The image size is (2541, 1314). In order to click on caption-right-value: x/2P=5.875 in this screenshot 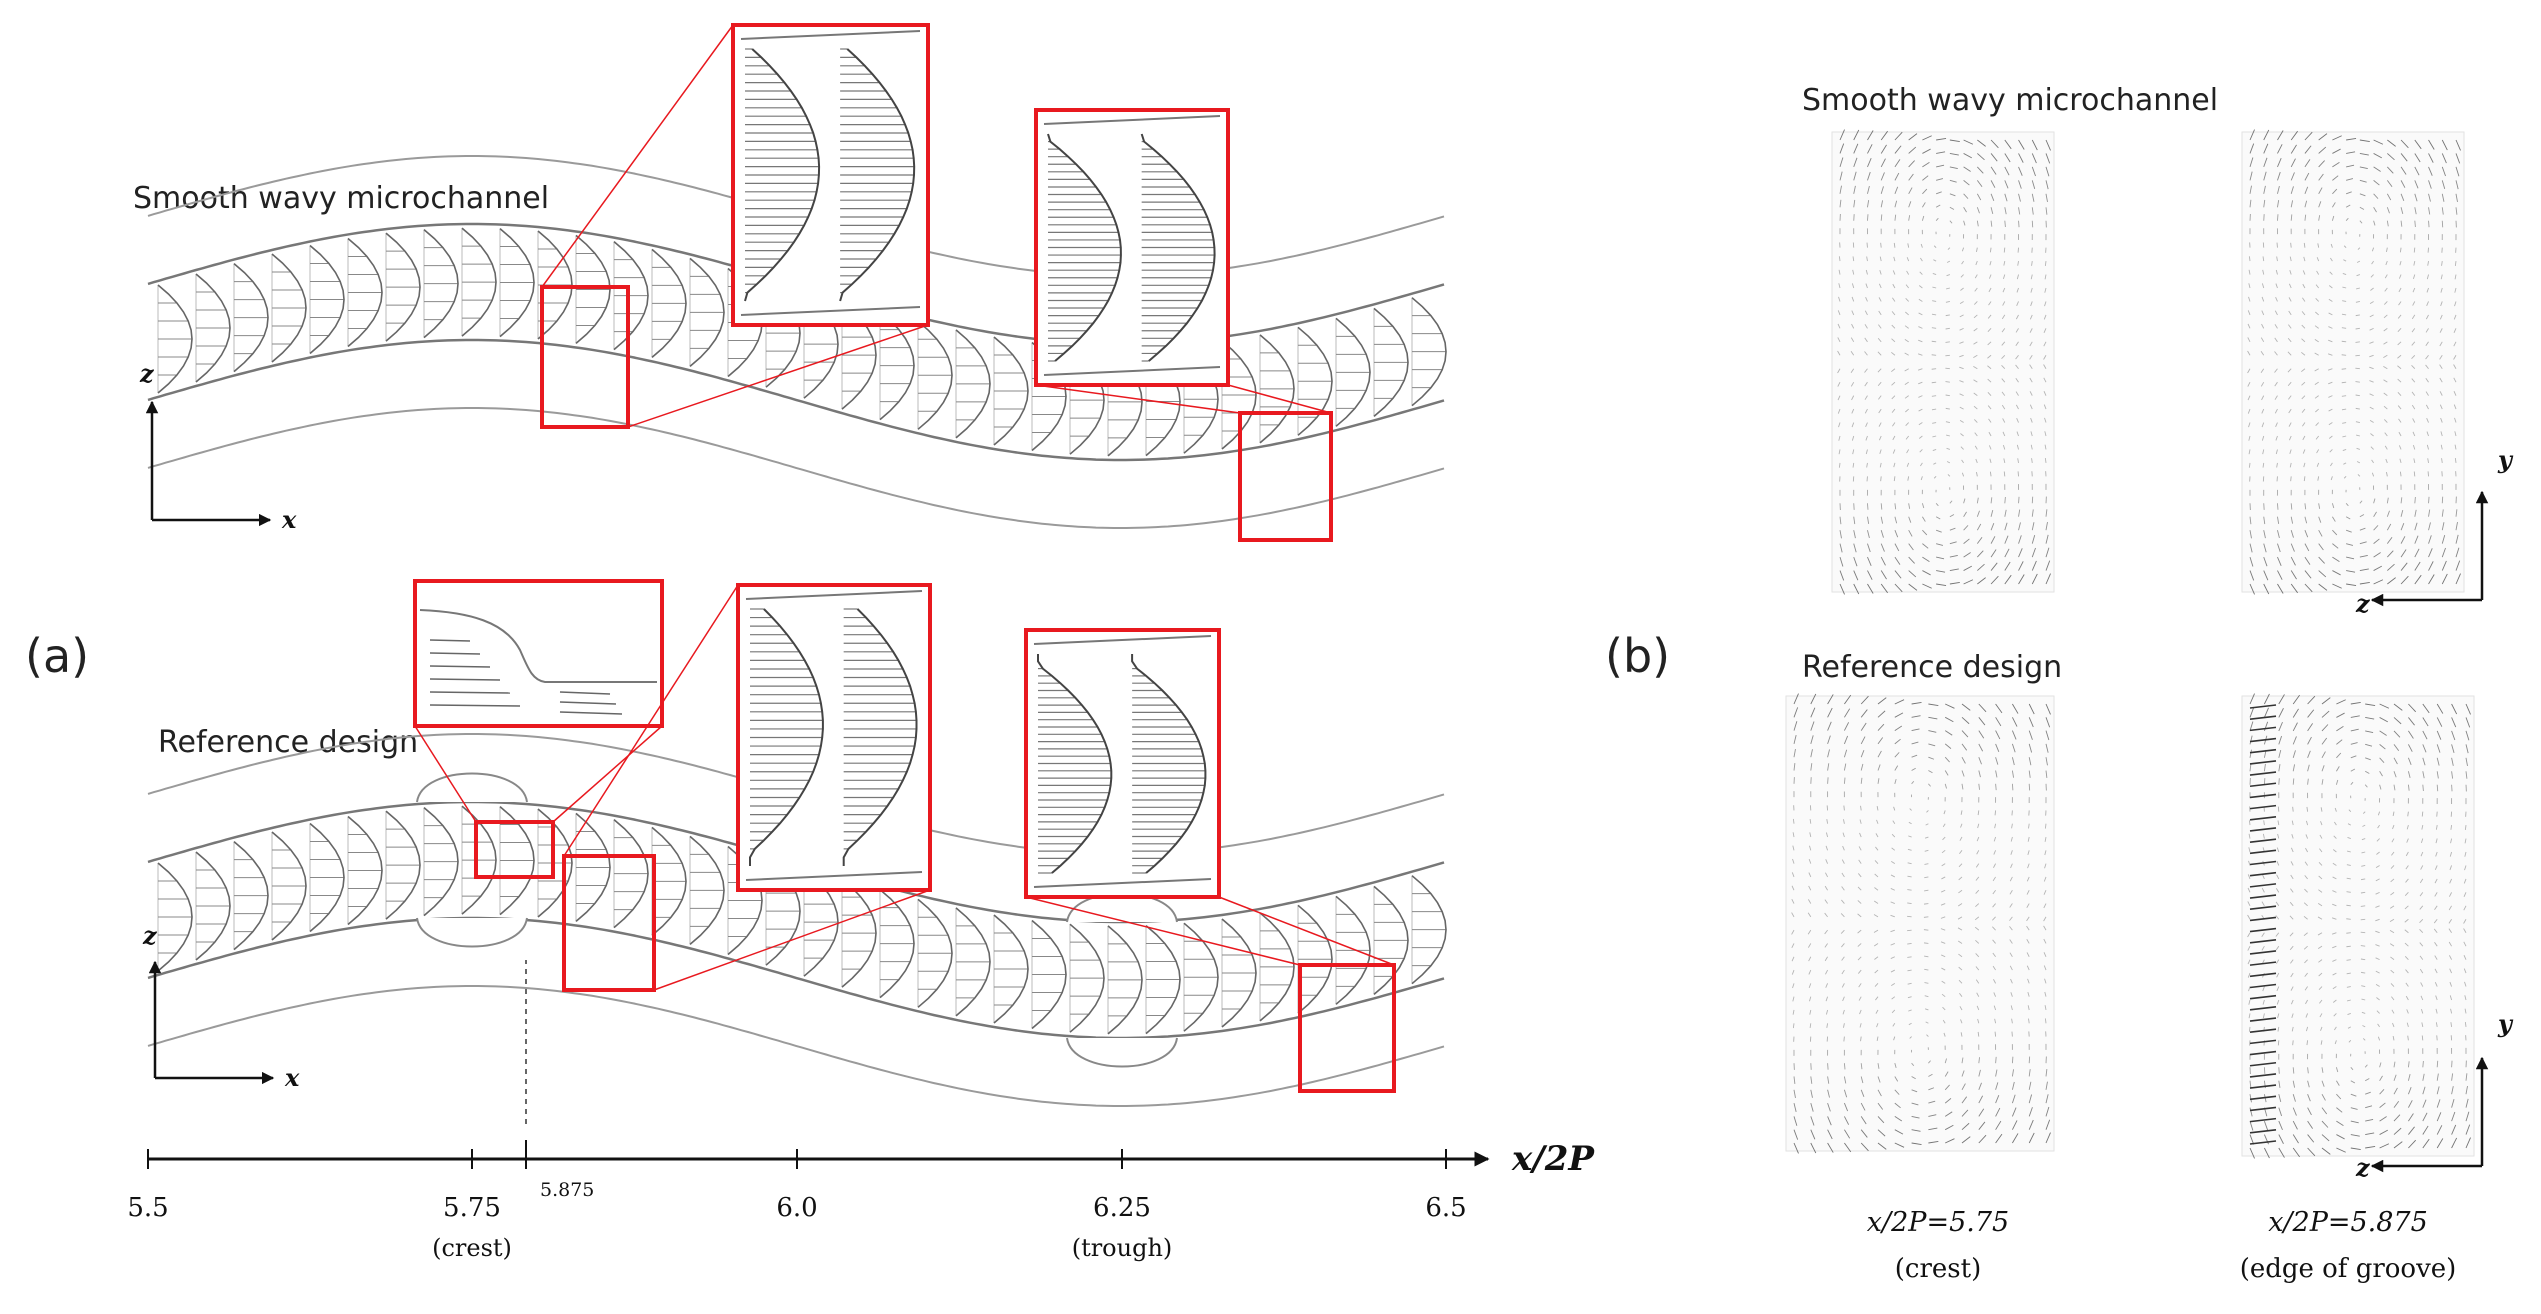, I will do `click(2348, 1222)`.